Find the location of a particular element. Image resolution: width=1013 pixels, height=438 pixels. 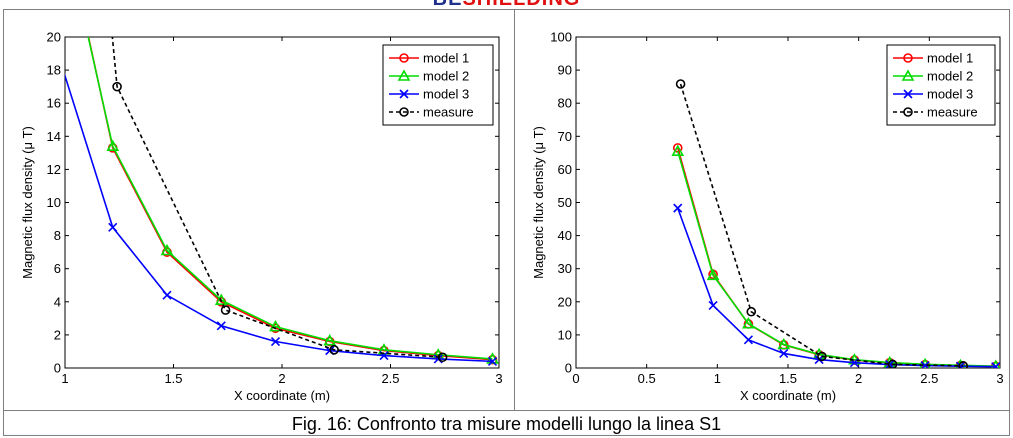

left-y-tick-label: 2 is located at coordinates (57, 334).